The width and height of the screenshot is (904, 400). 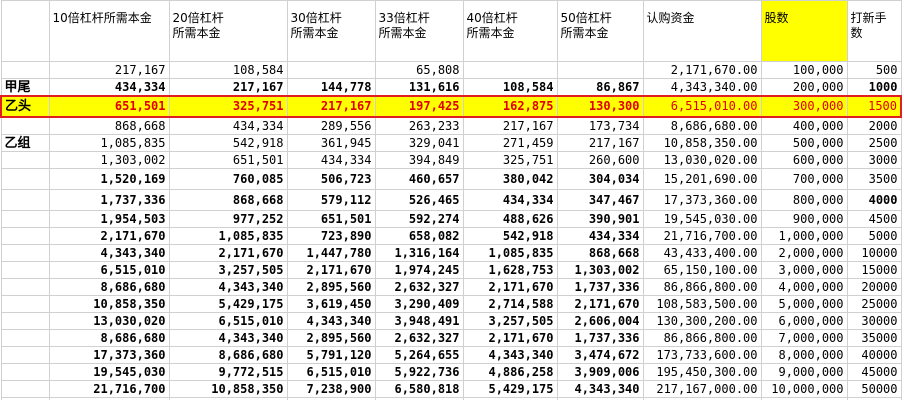 What do you see at coordinates (510, 304) in the screenshot?
I see `cell: 2,714,588` at bounding box center [510, 304].